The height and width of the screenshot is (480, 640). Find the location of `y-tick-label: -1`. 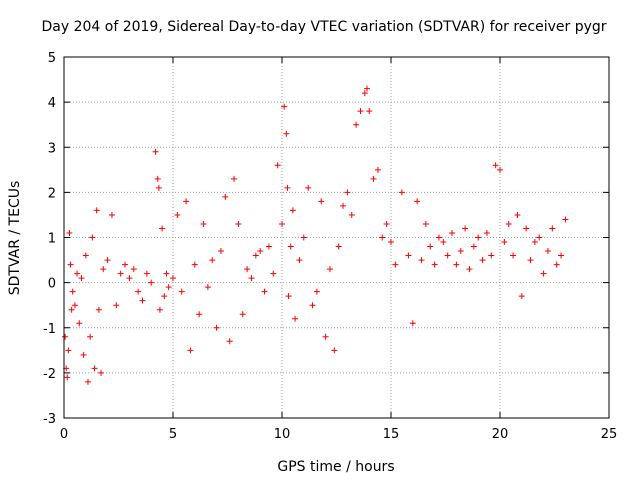

y-tick-label: -1 is located at coordinates (49, 329).